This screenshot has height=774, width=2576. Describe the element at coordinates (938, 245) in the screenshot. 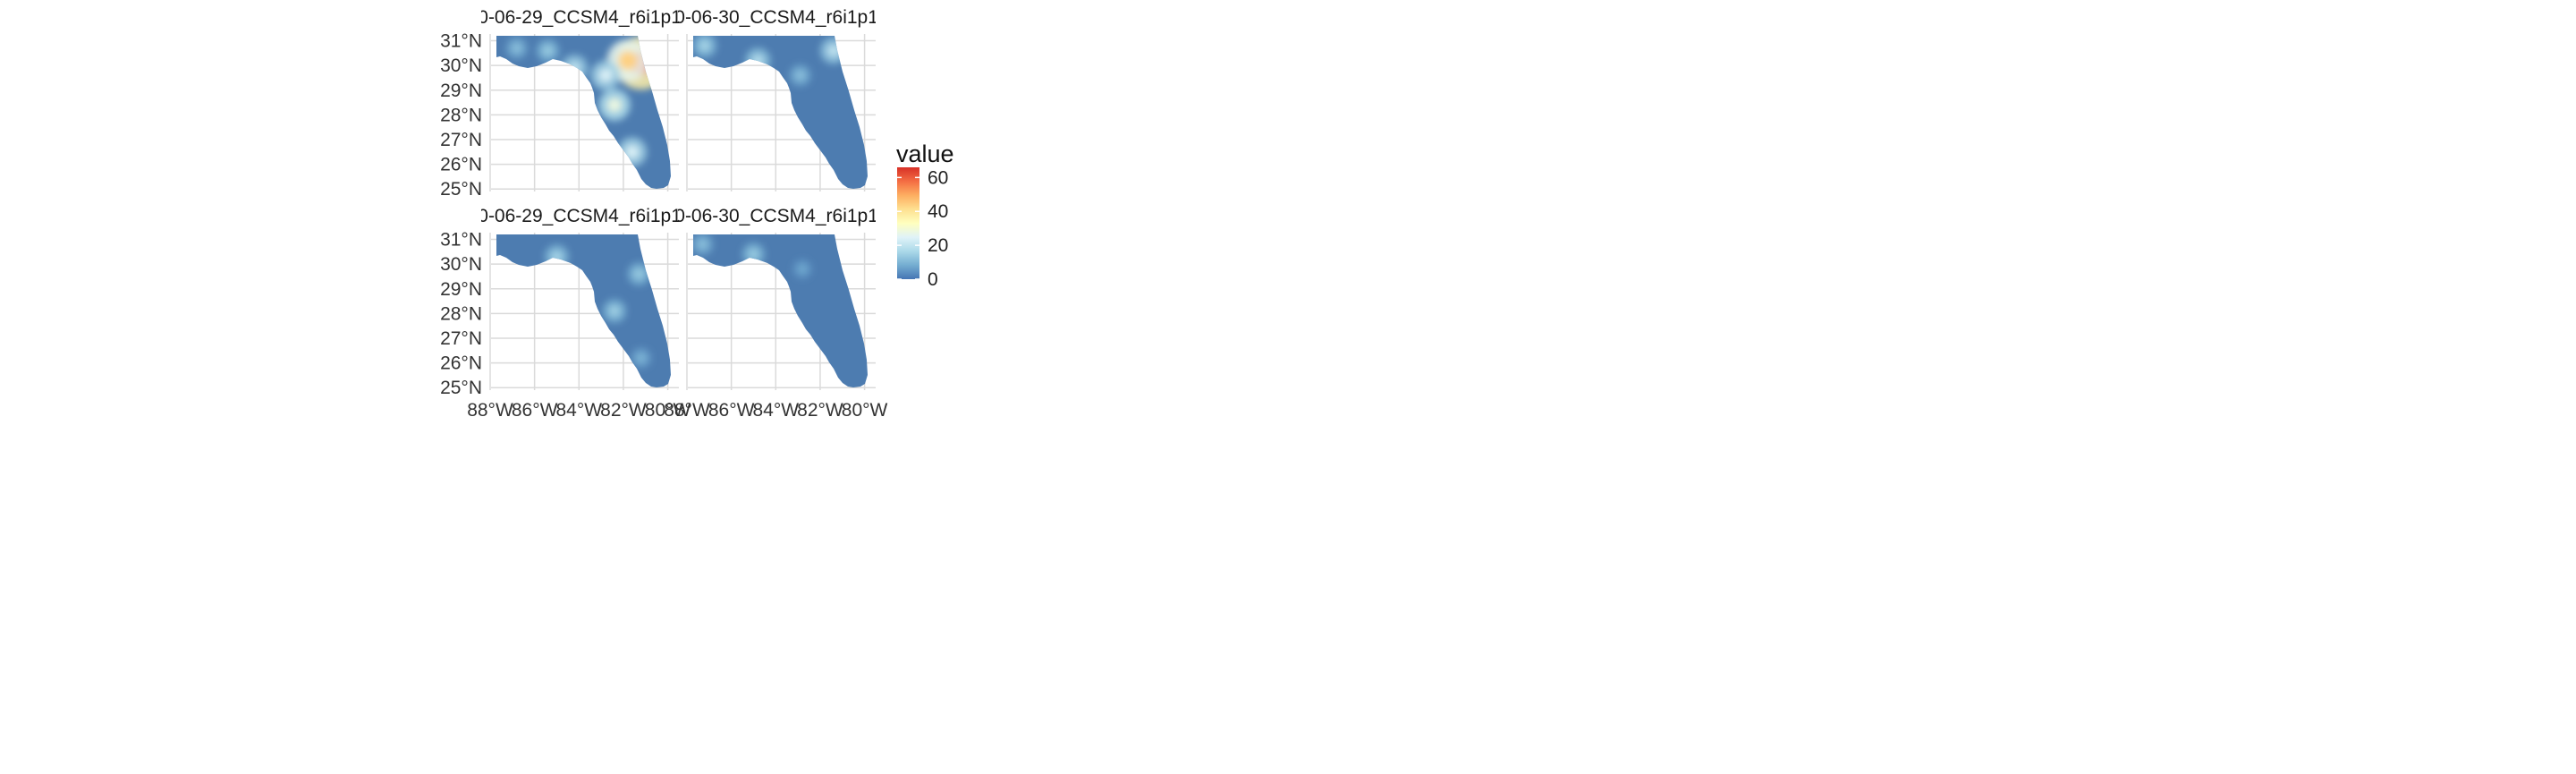

I see `legend-tick-label: 20` at that location.